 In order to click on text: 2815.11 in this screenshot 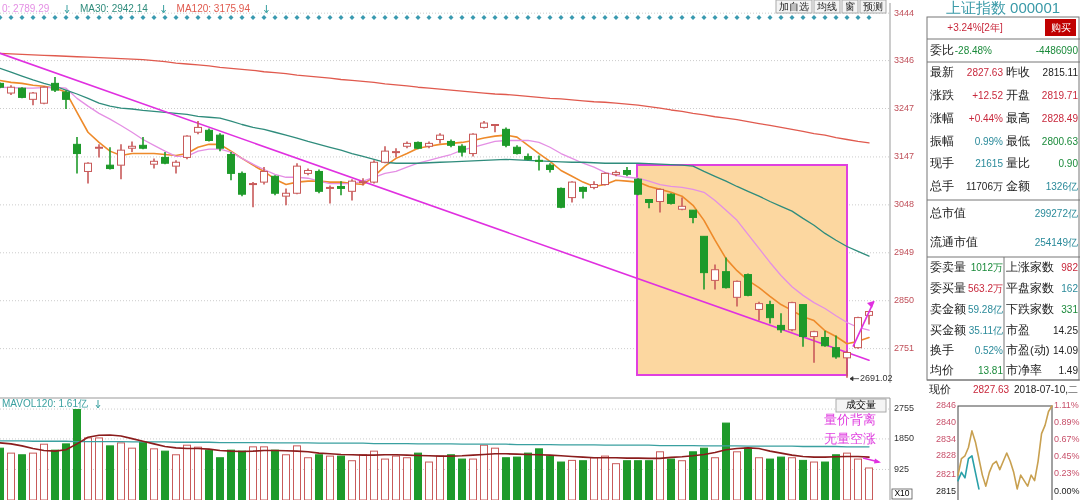, I will do `click(1060, 72)`.